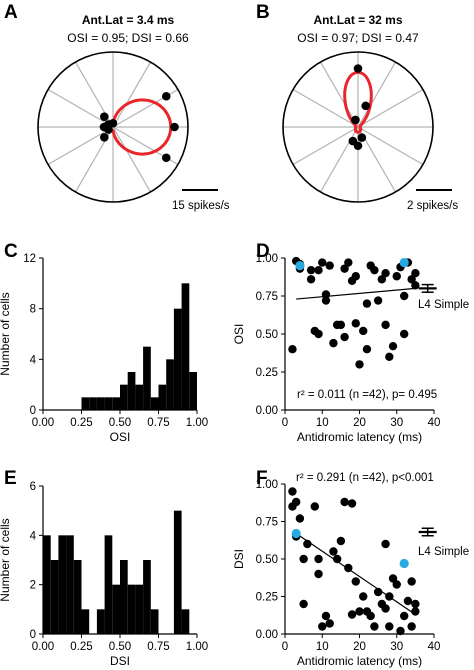 This screenshot has width=474, height=670. What do you see at coordinates (443, 552) in the screenshot?
I see `panel-f-l4-label: L4 Simple` at bounding box center [443, 552].